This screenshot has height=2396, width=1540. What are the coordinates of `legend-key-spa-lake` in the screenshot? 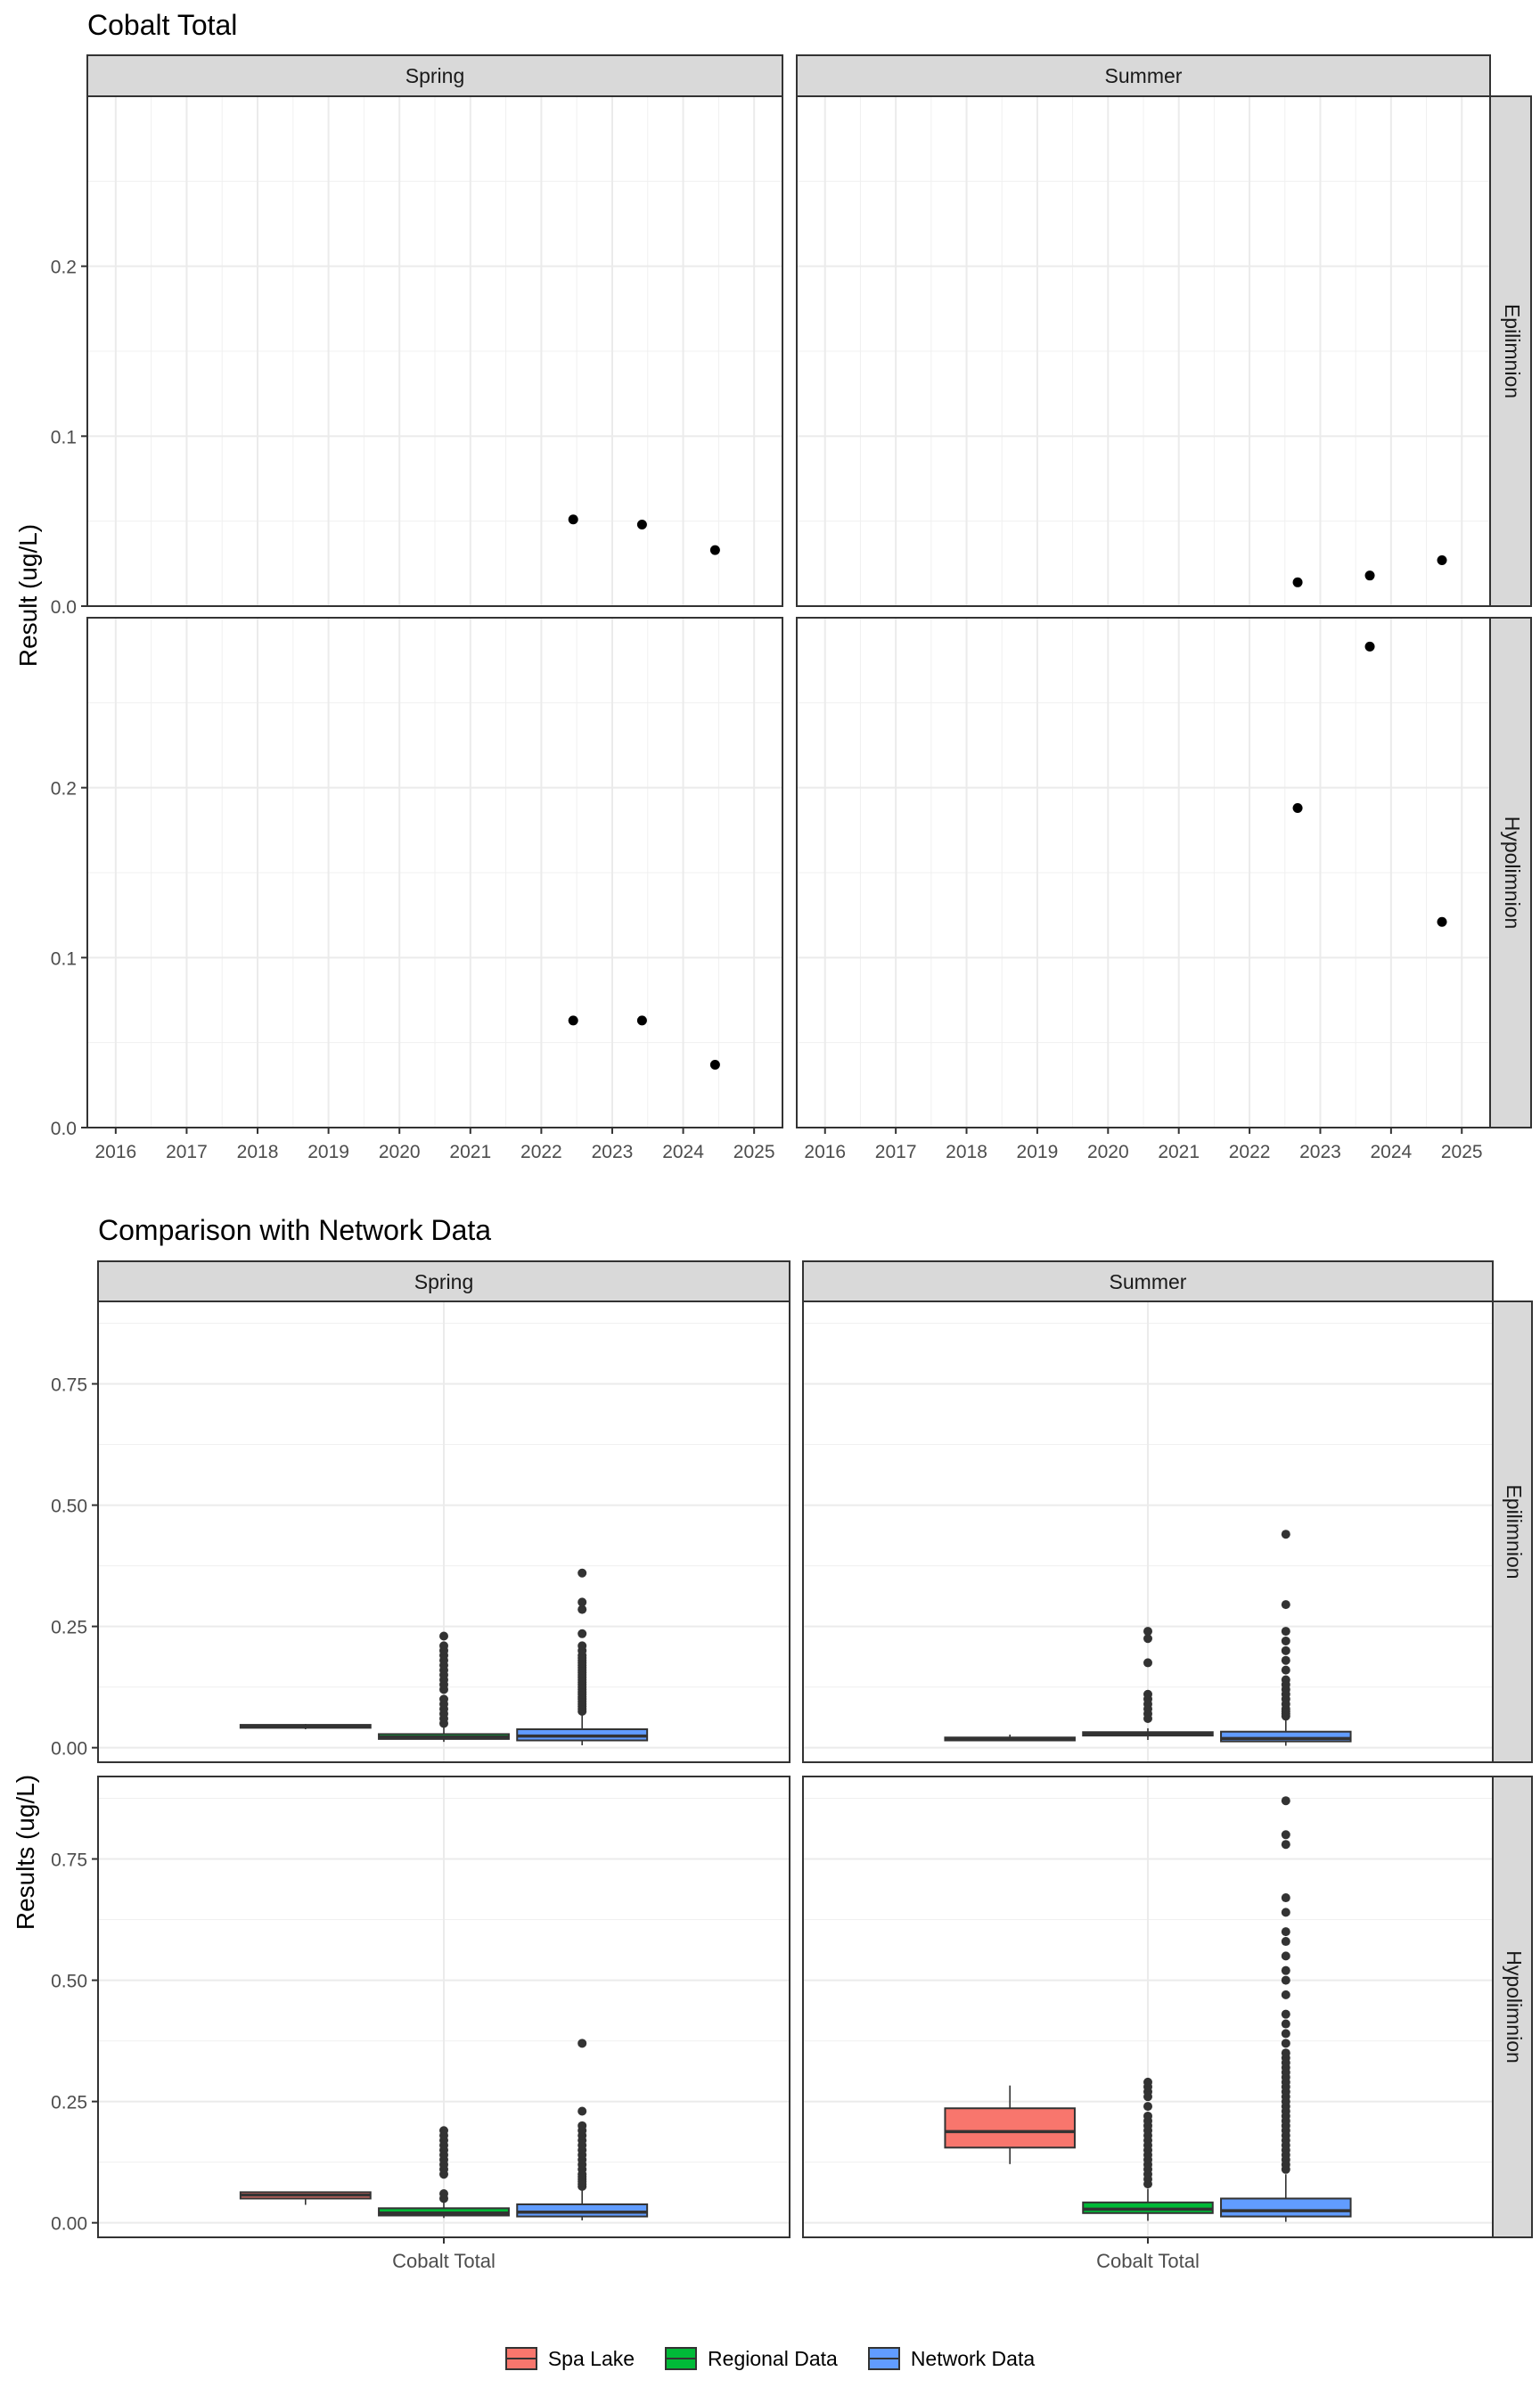 It's located at (521, 2358).